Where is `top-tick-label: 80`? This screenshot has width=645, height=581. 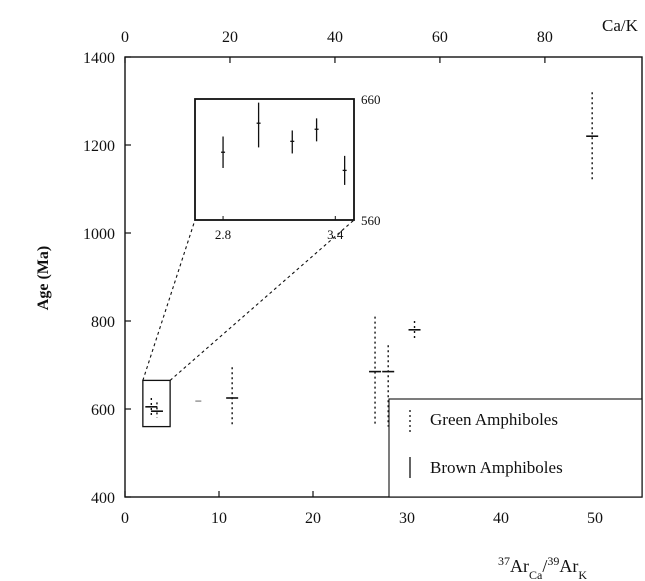 top-tick-label: 80 is located at coordinates (545, 37).